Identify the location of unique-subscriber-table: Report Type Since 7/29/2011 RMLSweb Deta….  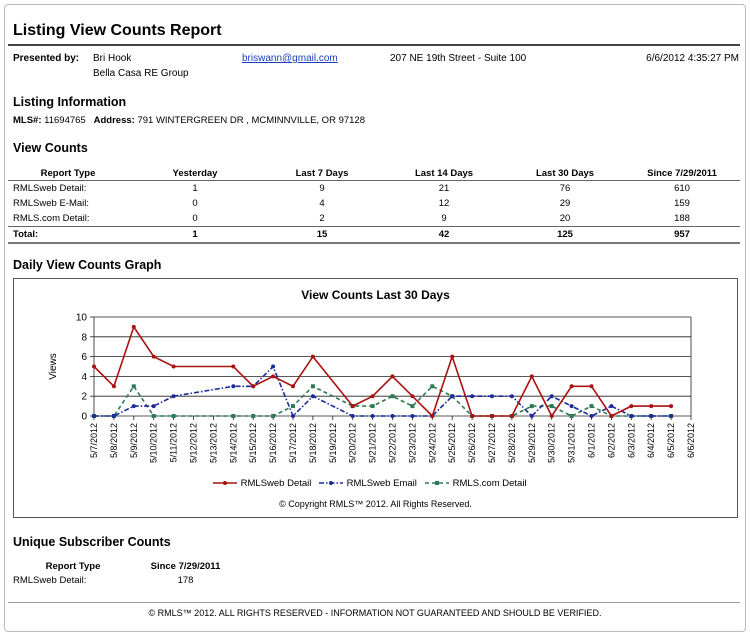
(120, 573).